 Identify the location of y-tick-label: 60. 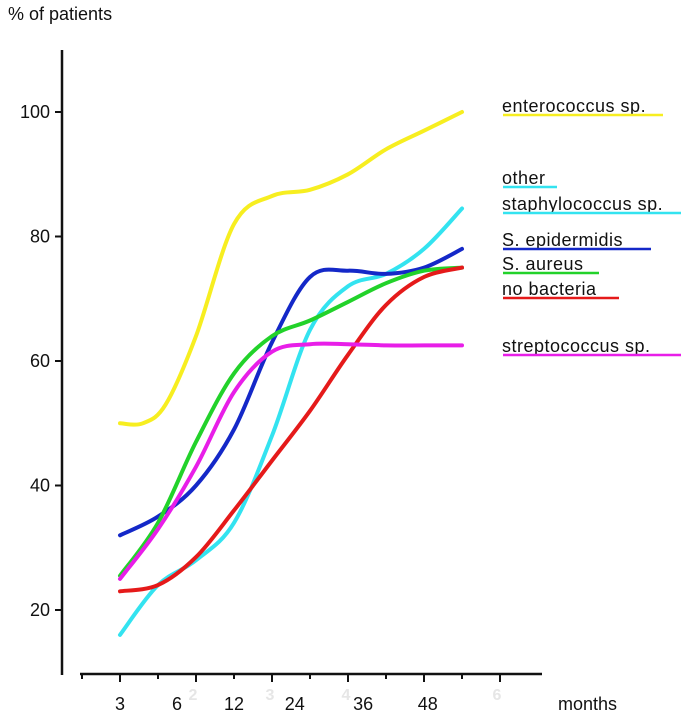
(40, 361).